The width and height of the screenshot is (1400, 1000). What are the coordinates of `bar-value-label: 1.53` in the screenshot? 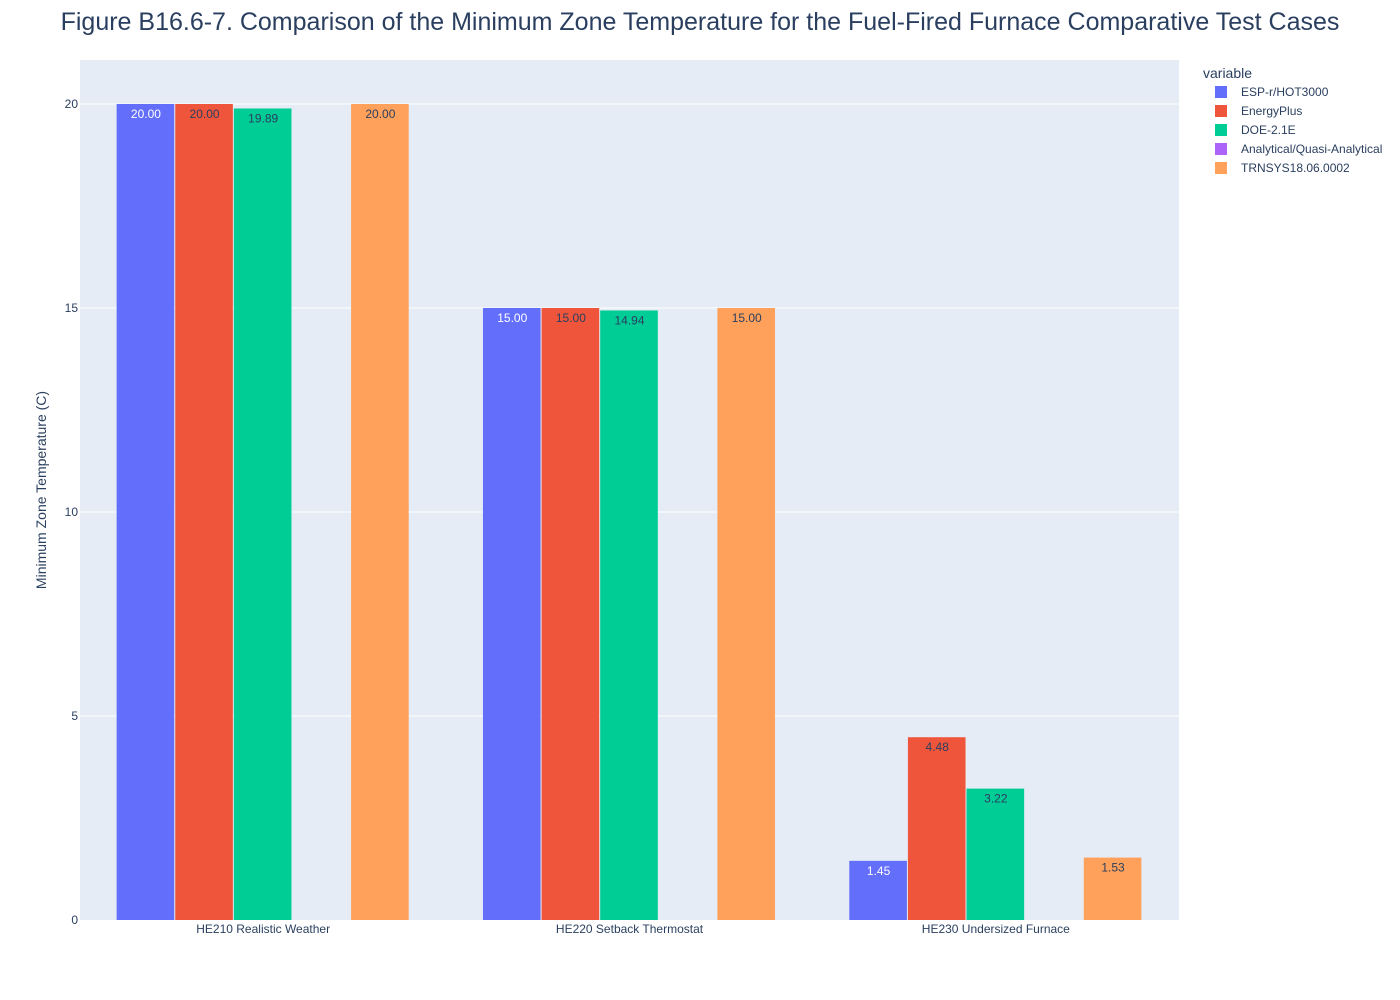 It's located at (1113, 868).